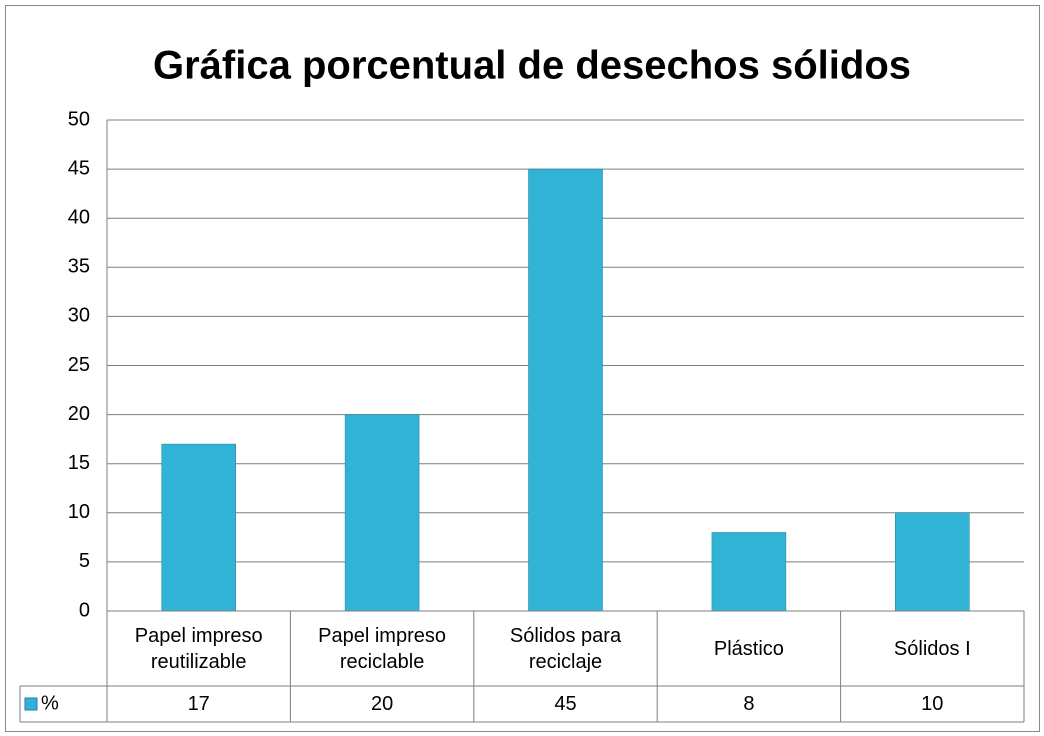  I want to click on data-table-value: 8, so click(749, 704).